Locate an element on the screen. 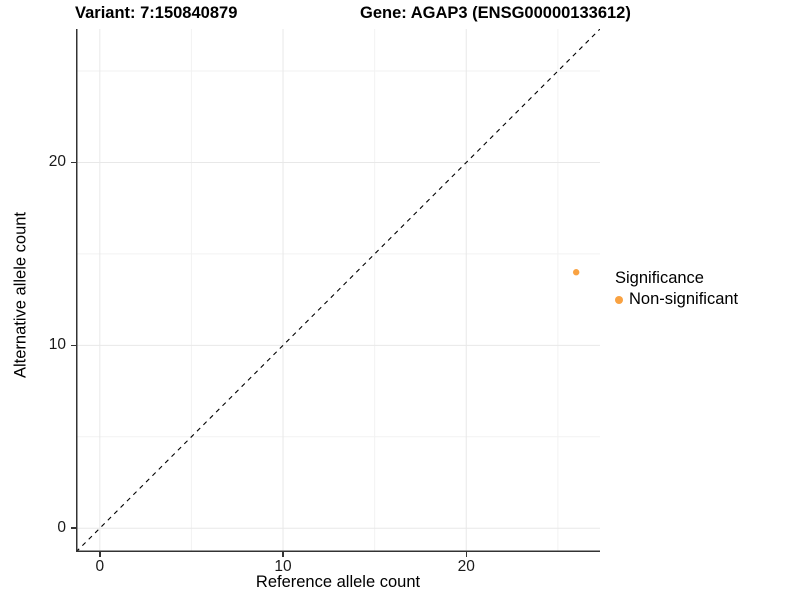  legend: Significance Non-significant is located at coordinates (676, 289).